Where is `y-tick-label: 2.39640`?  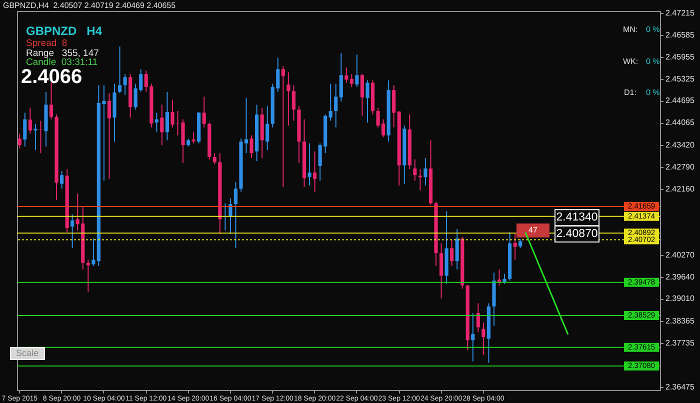 y-tick-label: 2.39640 is located at coordinates (680, 277).